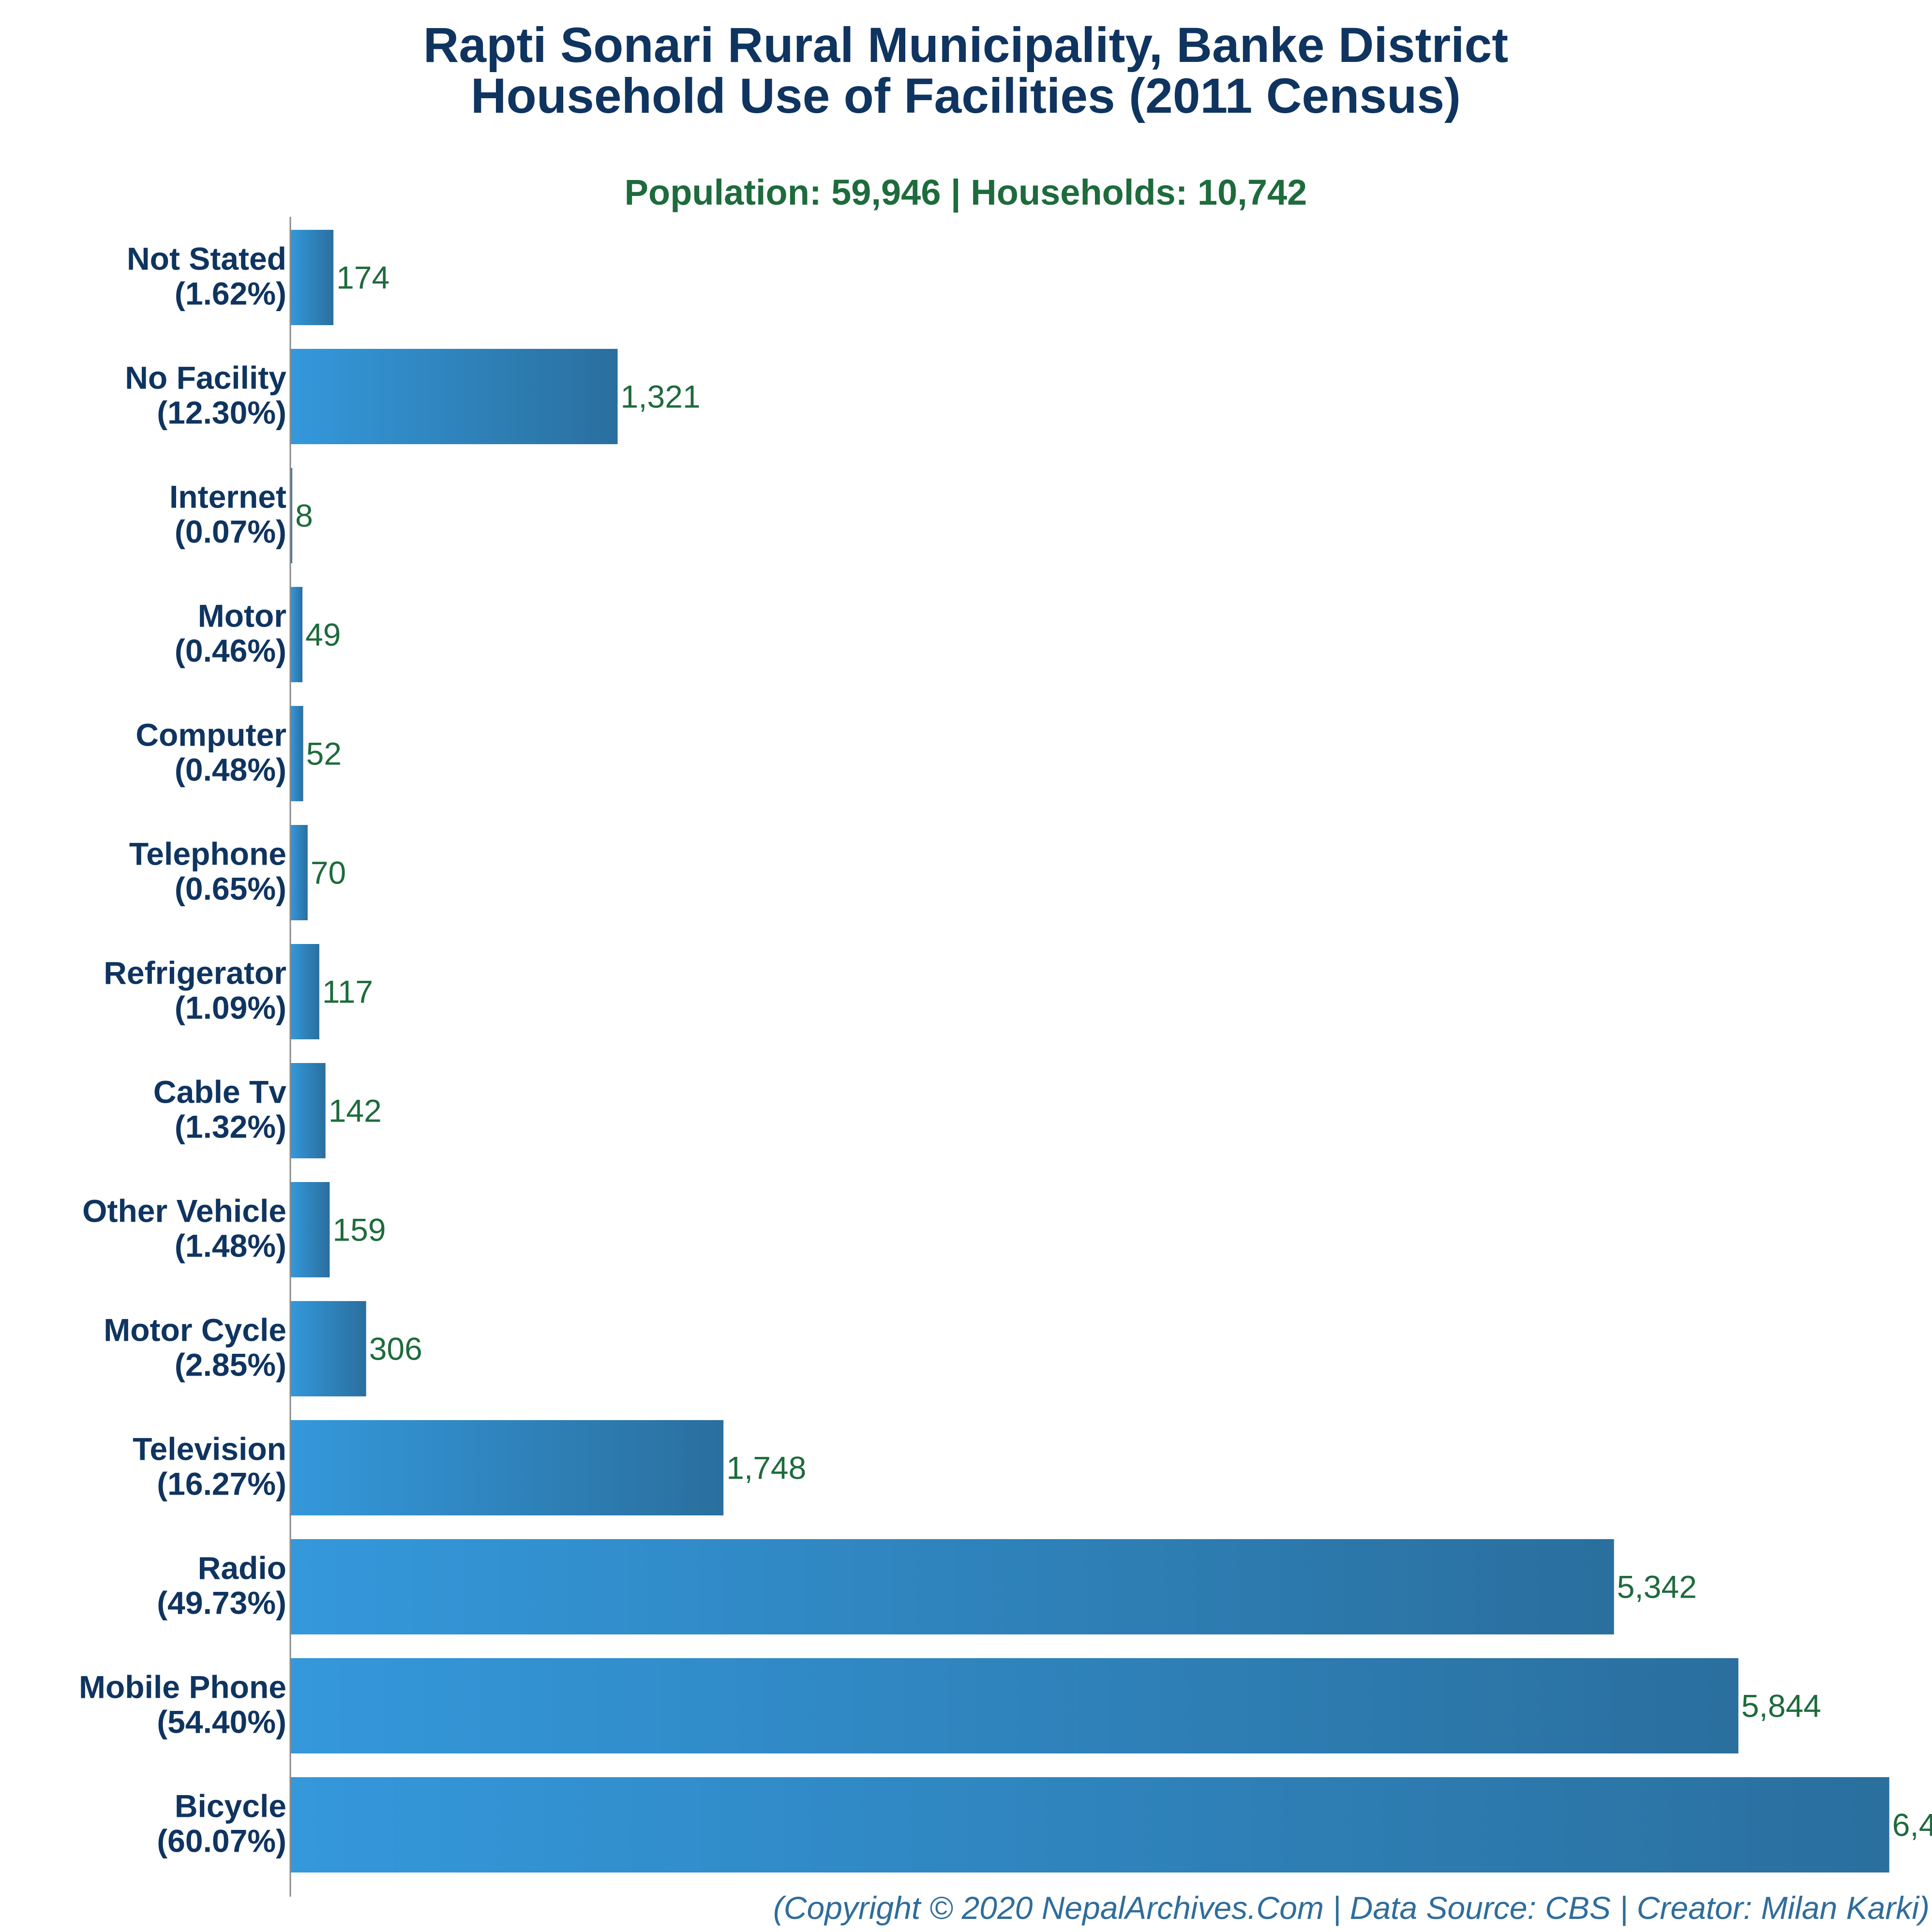  I want to click on category-label-not-stated: Not Stated, so click(206, 259).